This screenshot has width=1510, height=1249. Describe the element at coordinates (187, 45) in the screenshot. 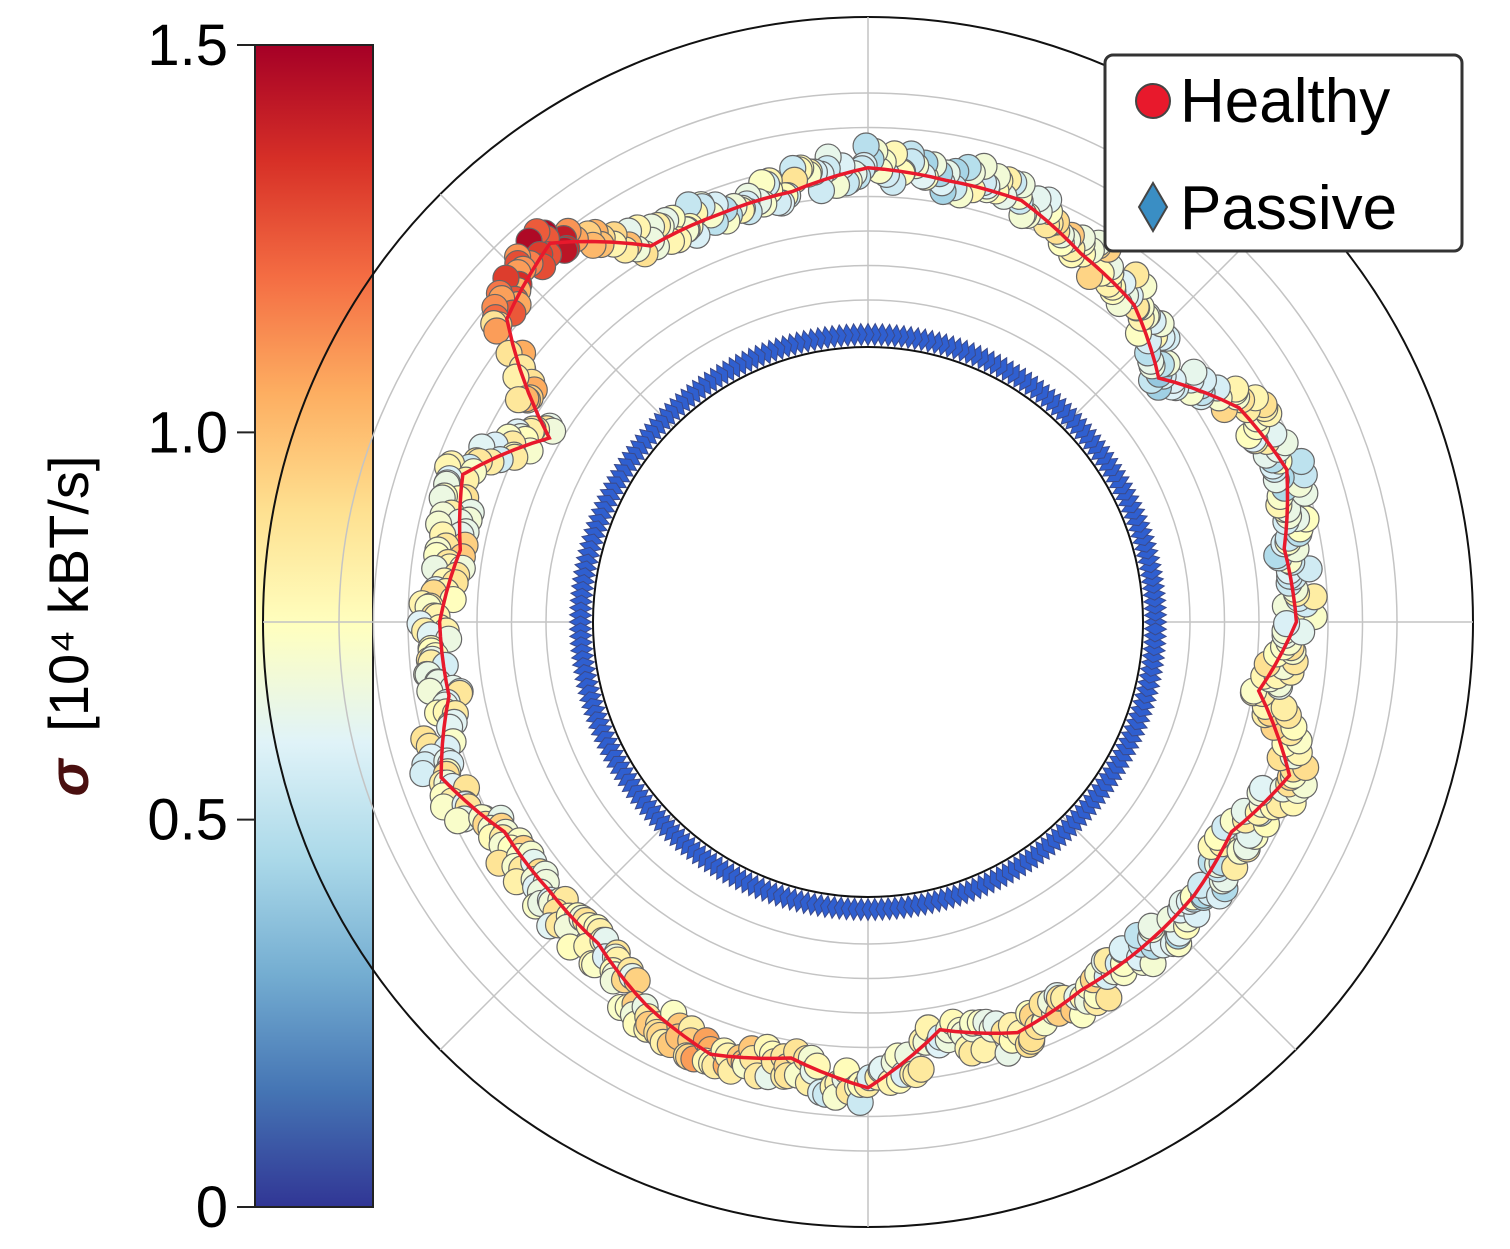

I see `colorbar-tick-label: 1.5` at that location.